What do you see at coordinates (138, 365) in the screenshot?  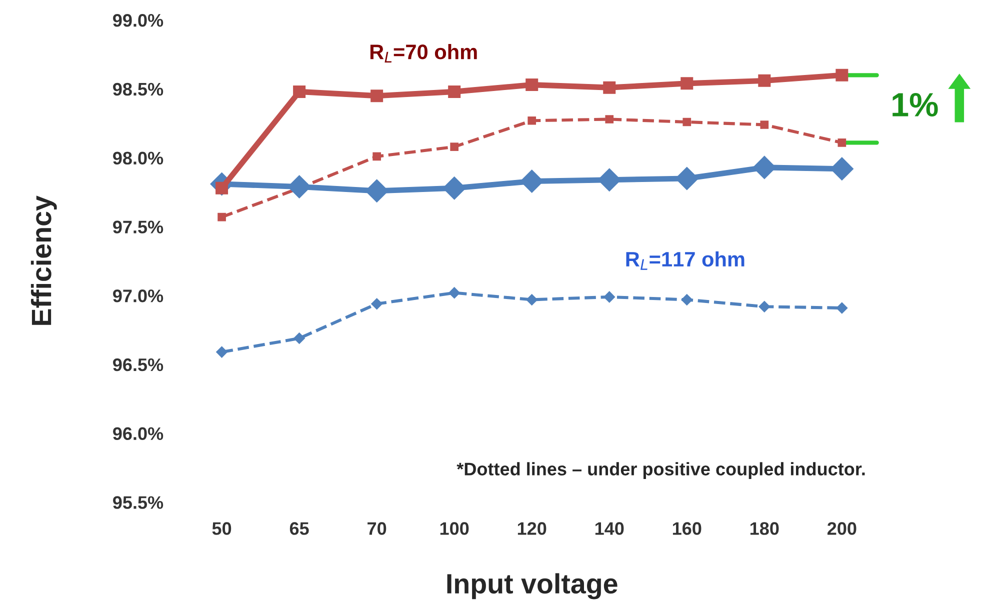 I see `y-tick-label: 96.5%` at bounding box center [138, 365].